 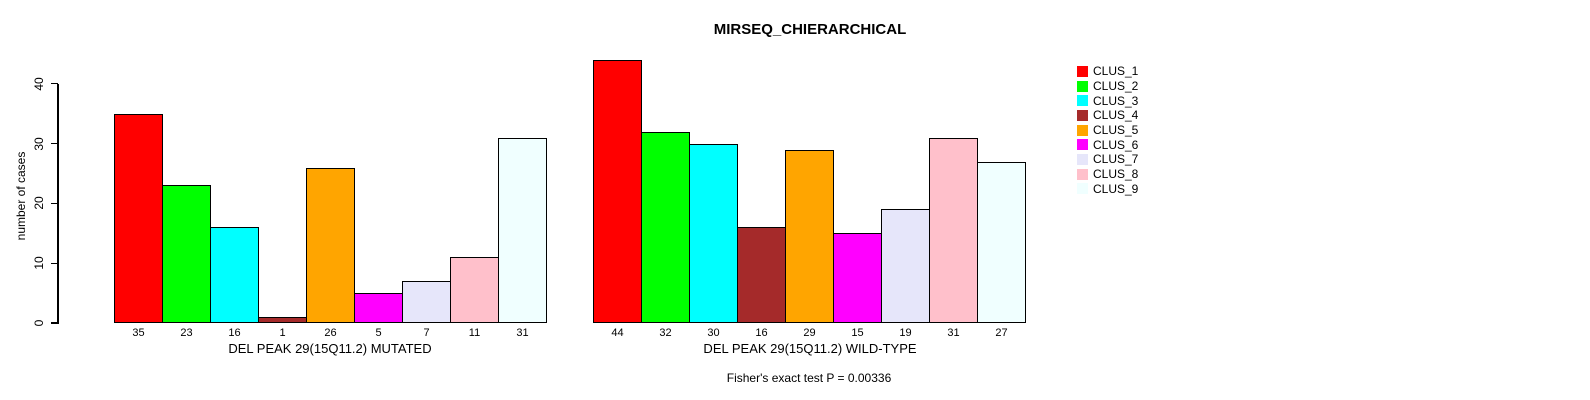 What do you see at coordinates (905, 333) in the screenshot?
I see `bar-value-label: 19` at bounding box center [905, 333].